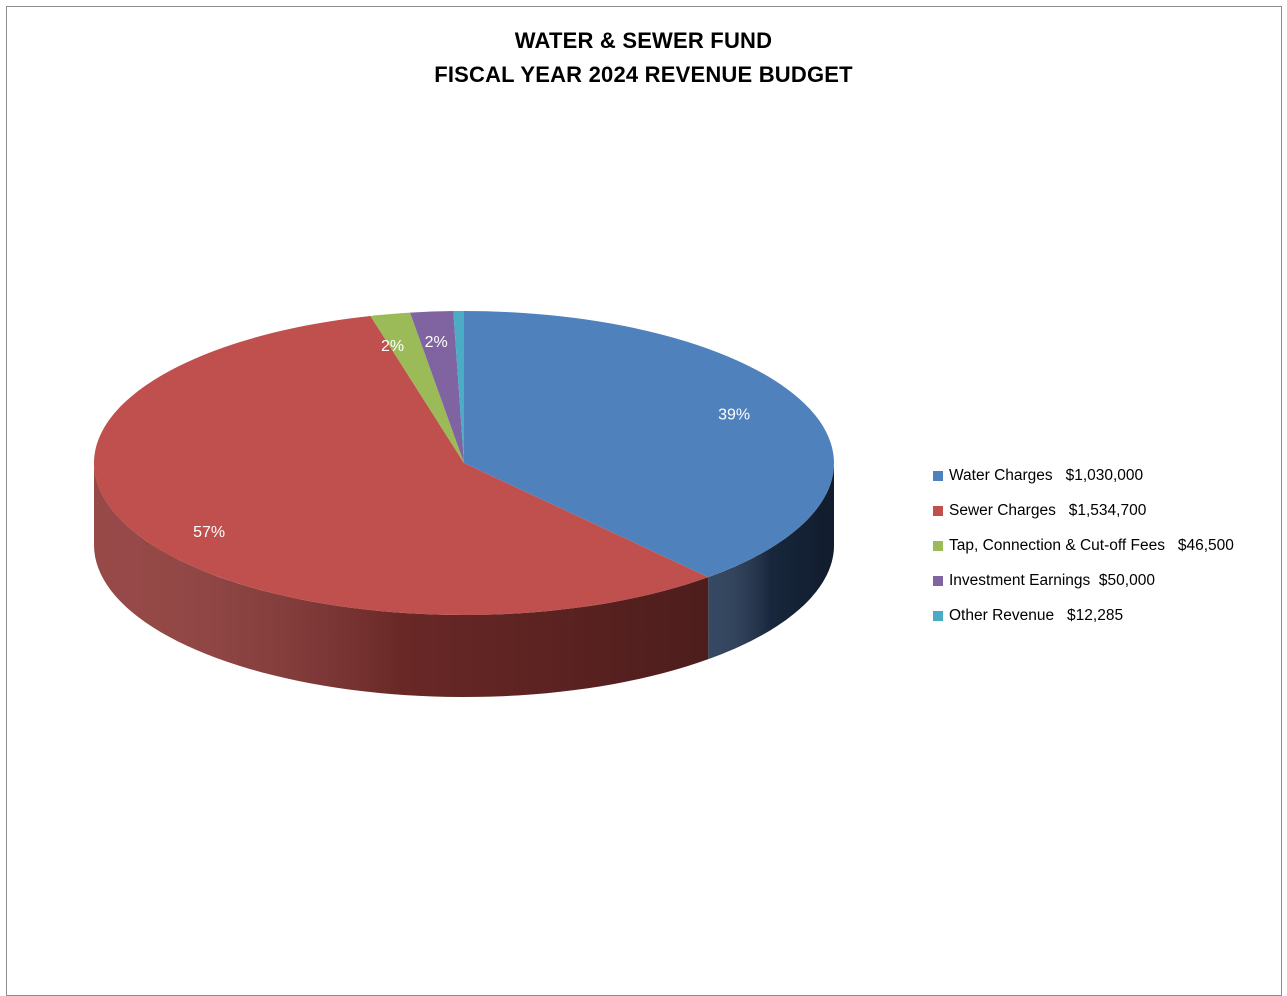 Image resolution: width=1287 pixels, height=996 pixels. Describe the element at coordinates (734, 414) in the screenshot. I see `pie-label-1: 39%` at that location.